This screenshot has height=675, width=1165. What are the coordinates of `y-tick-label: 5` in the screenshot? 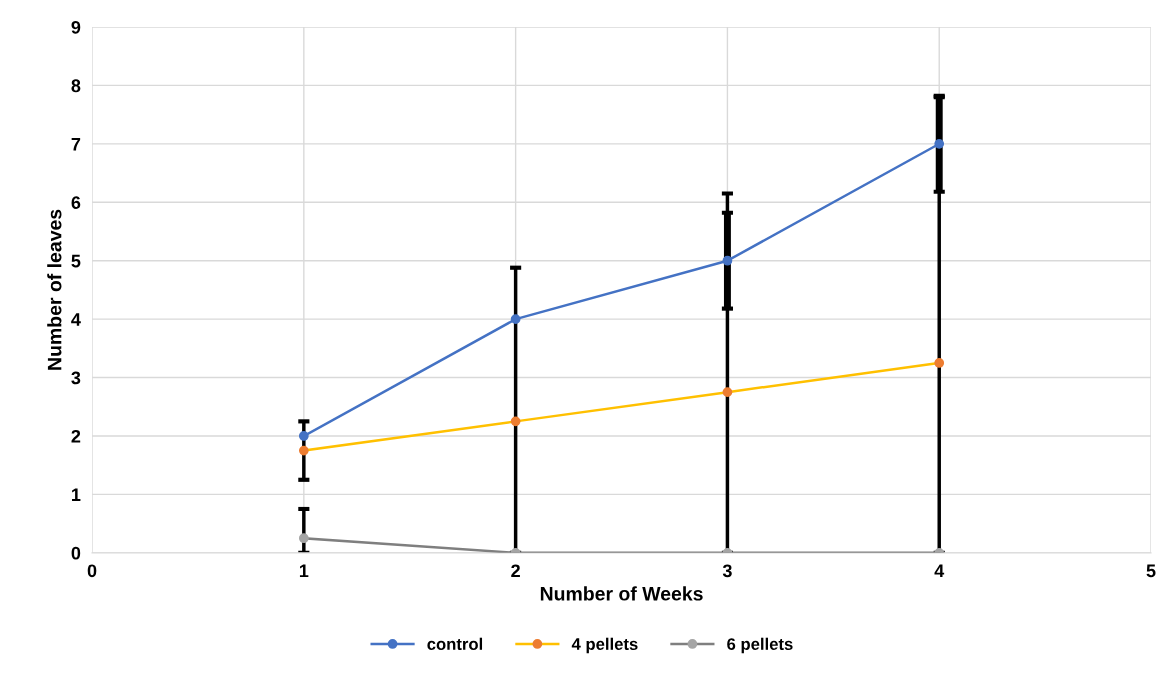 It's located at (76, 261).